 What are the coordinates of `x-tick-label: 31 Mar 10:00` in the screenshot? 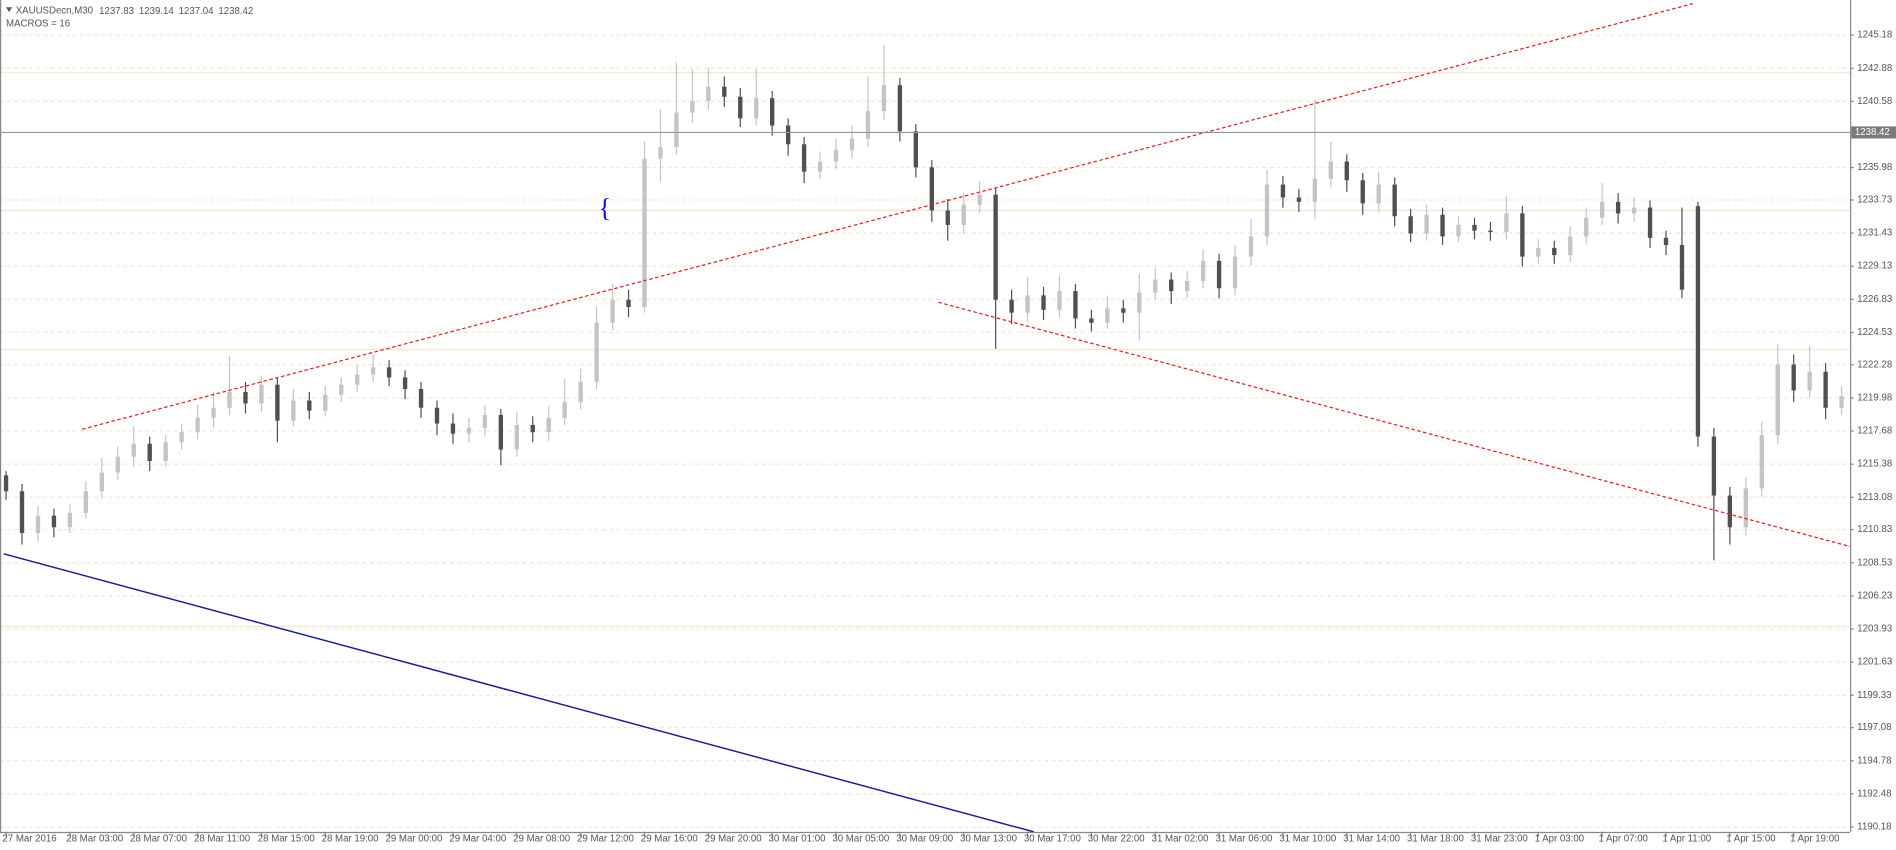 It's located at (1307, 839).